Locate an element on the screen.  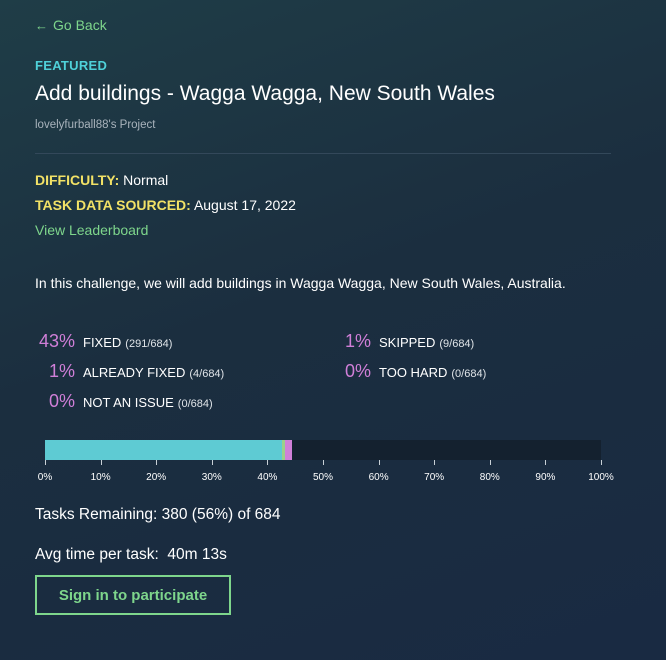
project-owner: lovelyfurball88's Project is located at coordinates (95, 125).